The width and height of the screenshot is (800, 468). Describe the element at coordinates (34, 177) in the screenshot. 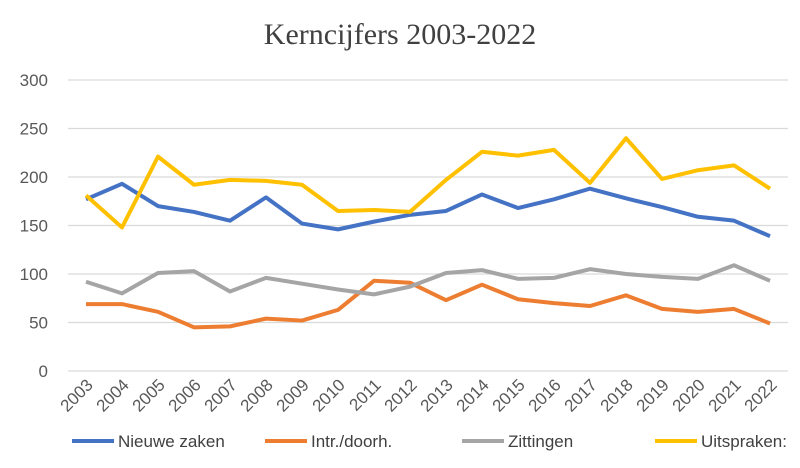

I see `y-tick-label: 200` at that location.